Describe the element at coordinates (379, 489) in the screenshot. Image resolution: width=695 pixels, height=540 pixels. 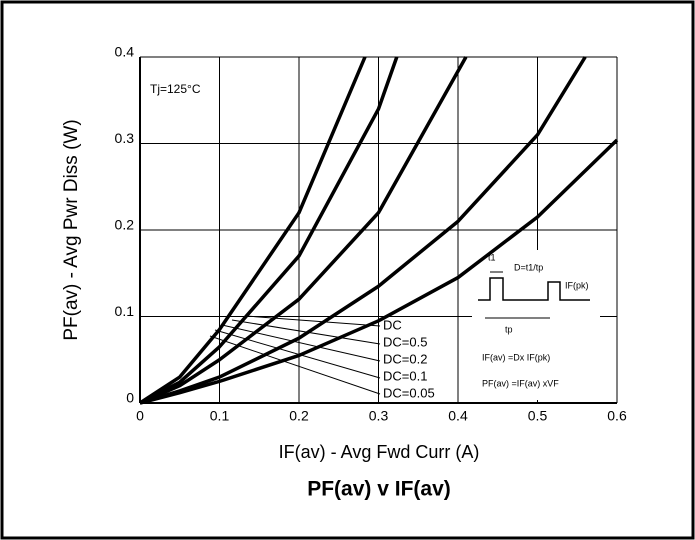
I see `chart-title: PF(av) v IF(av)` at that location.